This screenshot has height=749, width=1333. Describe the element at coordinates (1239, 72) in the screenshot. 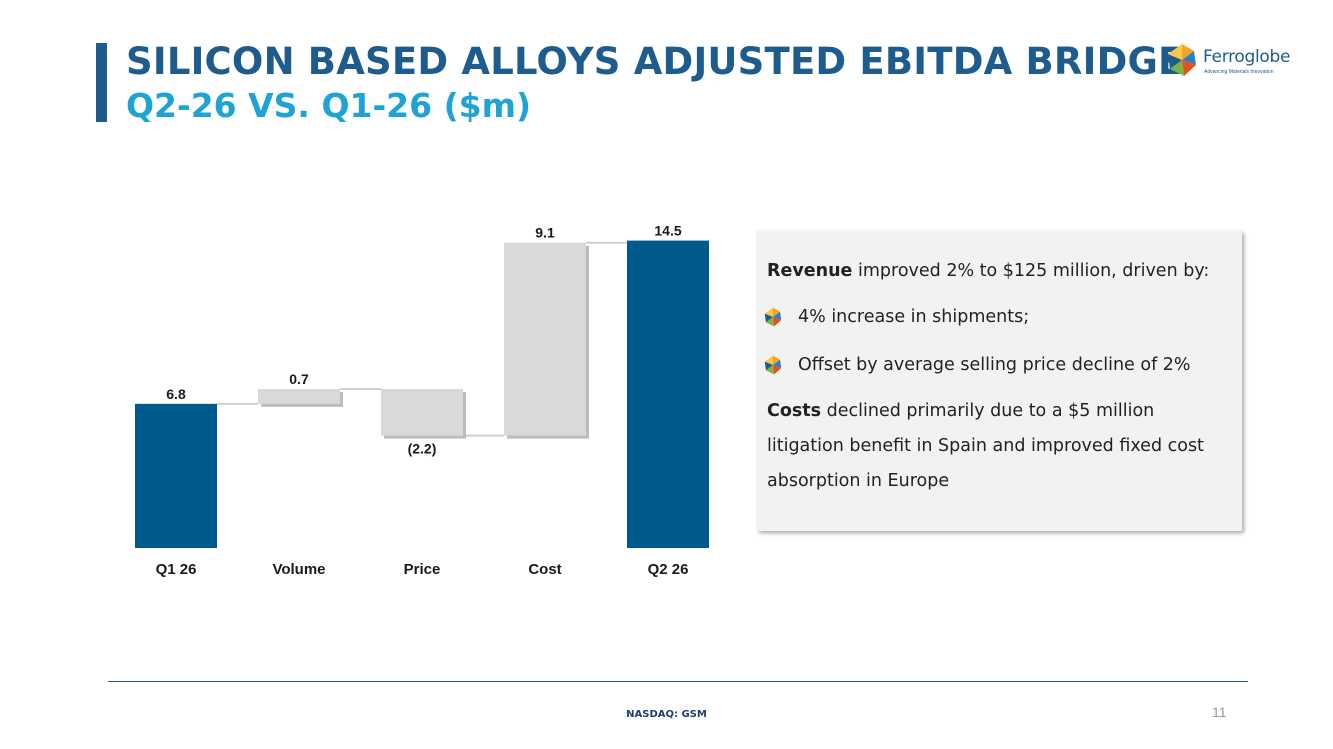

I see `logo-tagline: Advancing Materials Innovation` at that location.